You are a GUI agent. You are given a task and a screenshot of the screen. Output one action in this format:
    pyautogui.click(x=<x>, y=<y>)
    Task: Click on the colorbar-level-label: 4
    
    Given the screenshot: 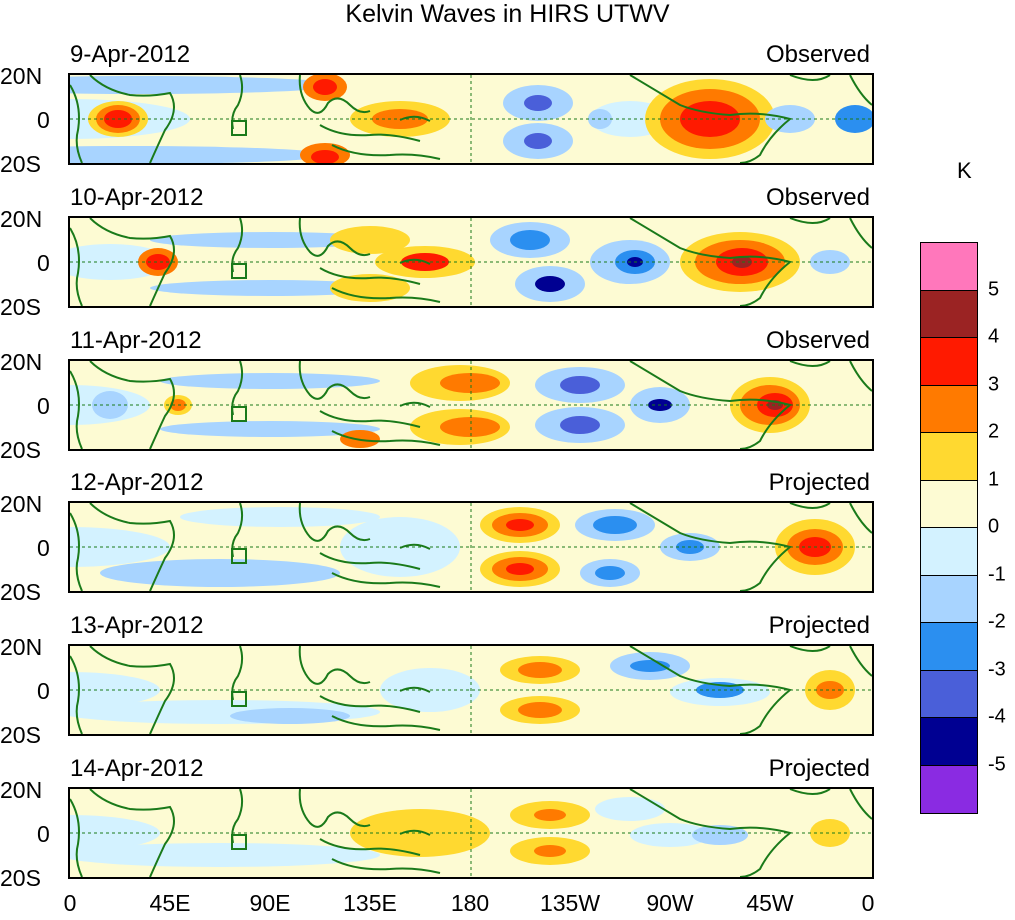 What is the action you would take?
    pyautogui.click(x=994, y=336)
    